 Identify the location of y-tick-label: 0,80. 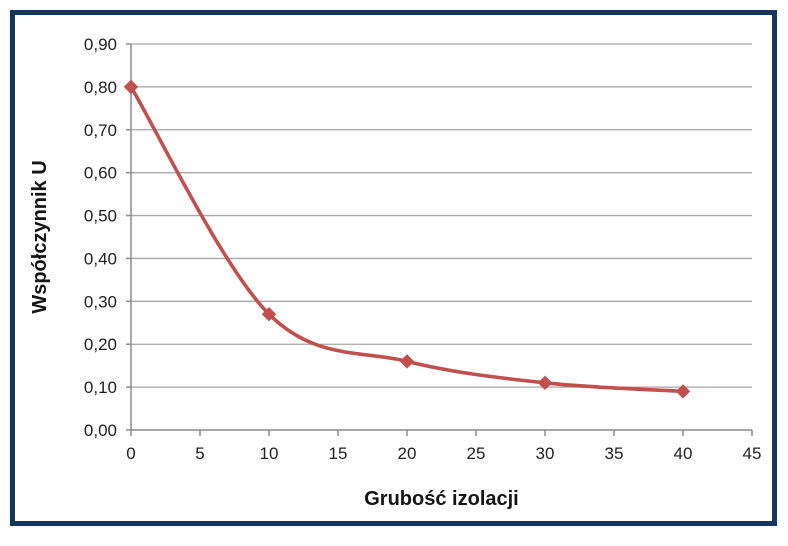
(100, 87).